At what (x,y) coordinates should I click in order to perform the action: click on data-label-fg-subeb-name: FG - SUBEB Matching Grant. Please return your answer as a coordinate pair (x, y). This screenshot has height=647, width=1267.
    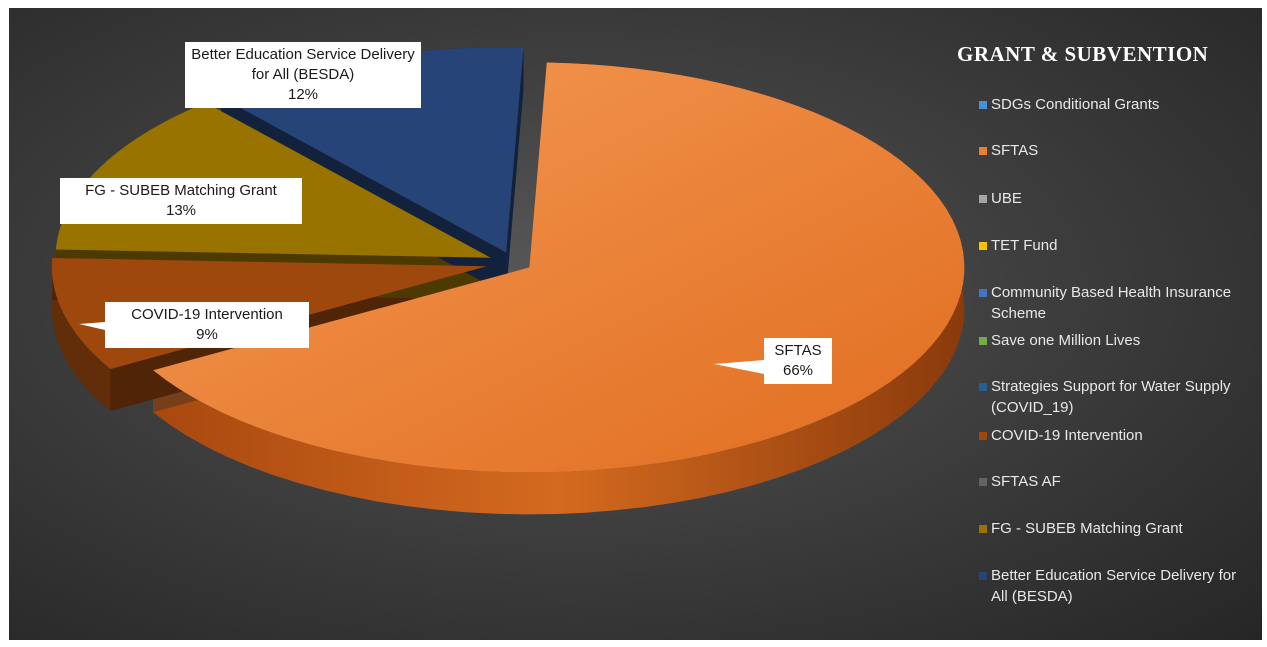
    Looking at the image, I should click on (181, 190).